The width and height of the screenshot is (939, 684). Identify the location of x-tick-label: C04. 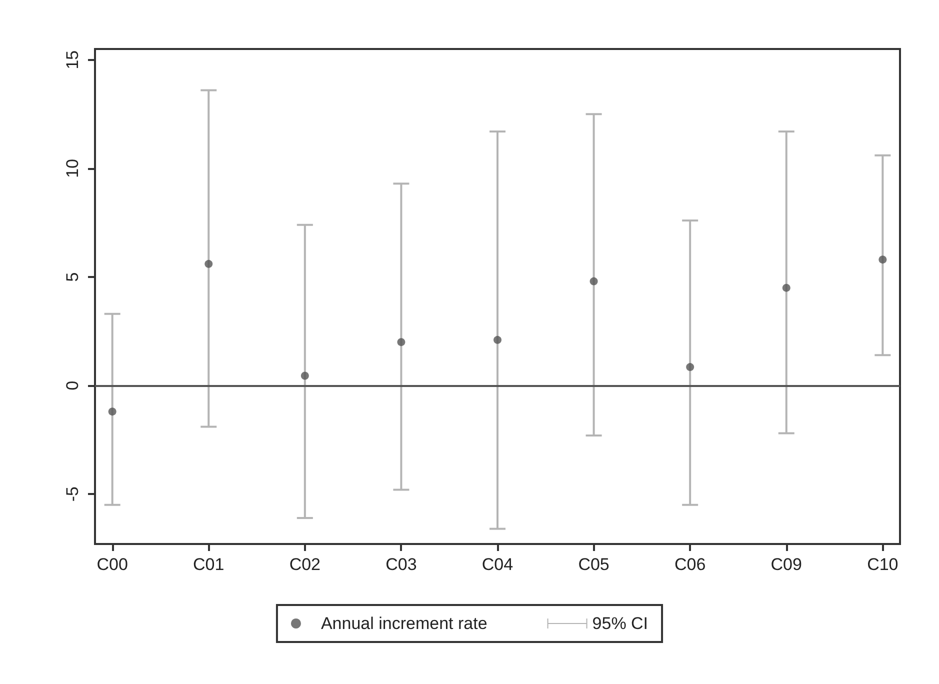
(498, 564).